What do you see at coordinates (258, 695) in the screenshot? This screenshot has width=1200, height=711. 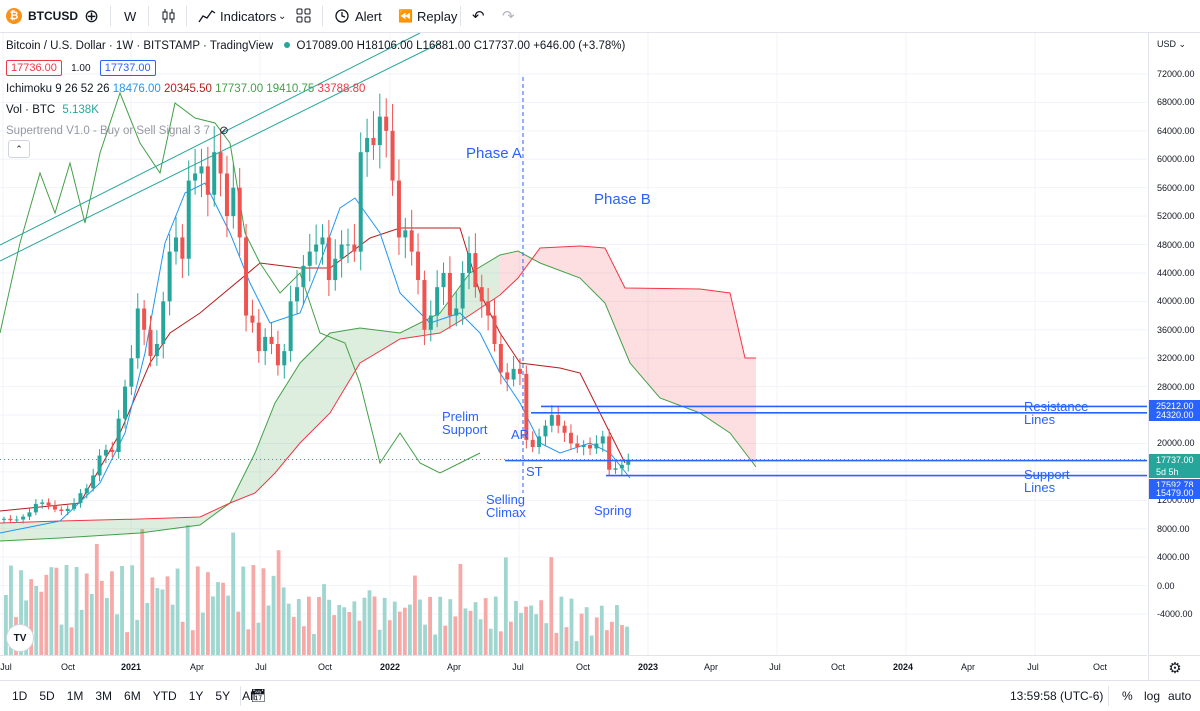 I see `date-range-calendar-icon: 📅︎` at bounding box center [258, 695].